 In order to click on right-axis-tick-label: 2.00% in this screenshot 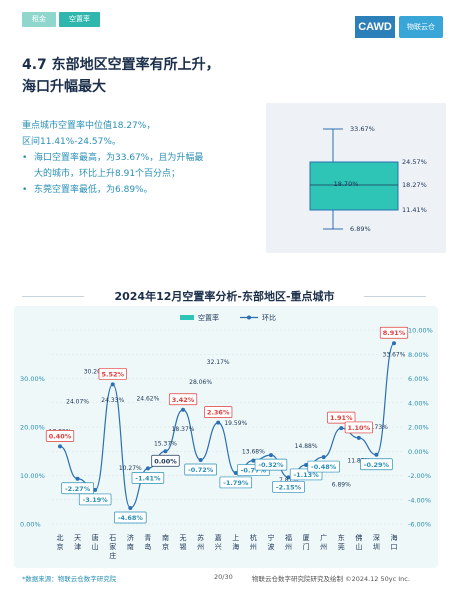, I will do `click(418, 428)`.